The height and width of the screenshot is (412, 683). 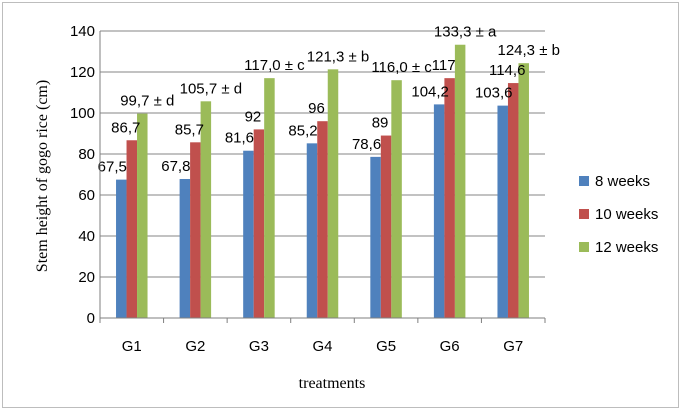 I want to click on y-tick-labels: 0 20 40 60 80 100 120 140, so click(x=82, y=175).